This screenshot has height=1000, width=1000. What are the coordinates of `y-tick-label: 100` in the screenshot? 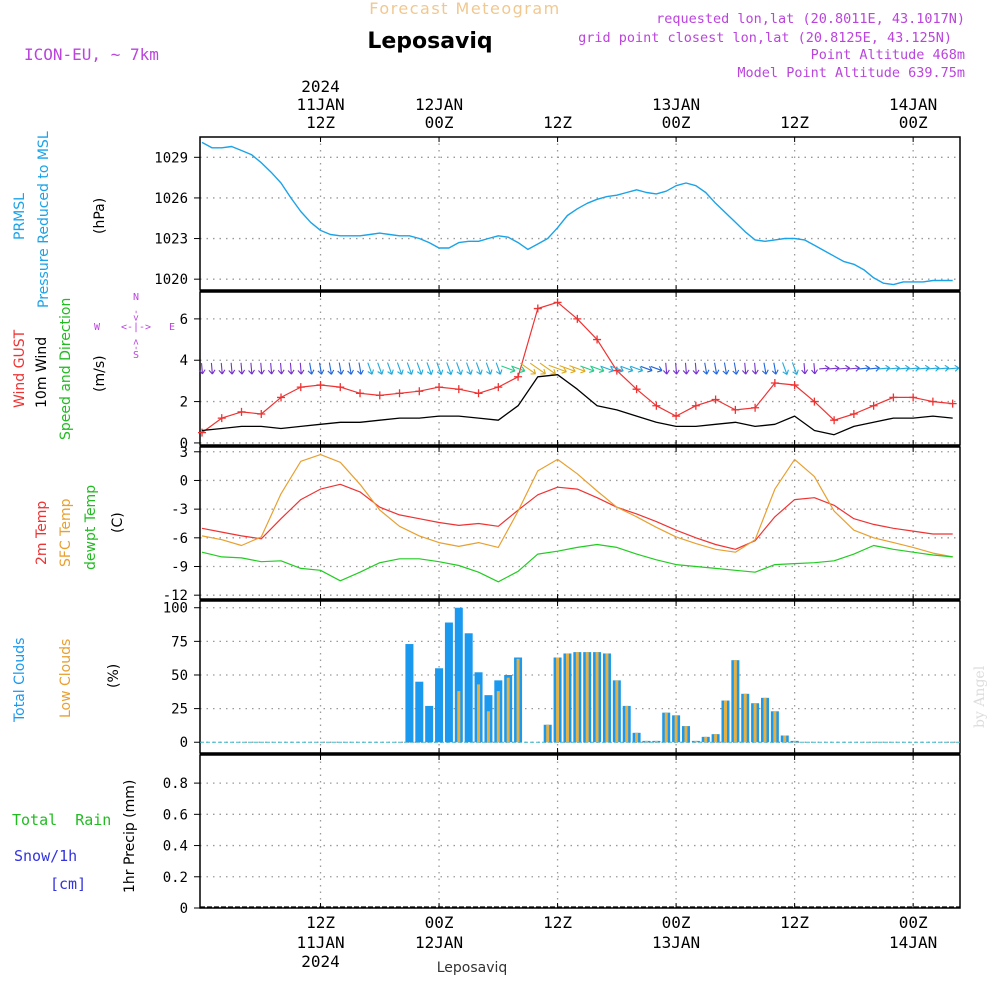 It's located at (175, 609).